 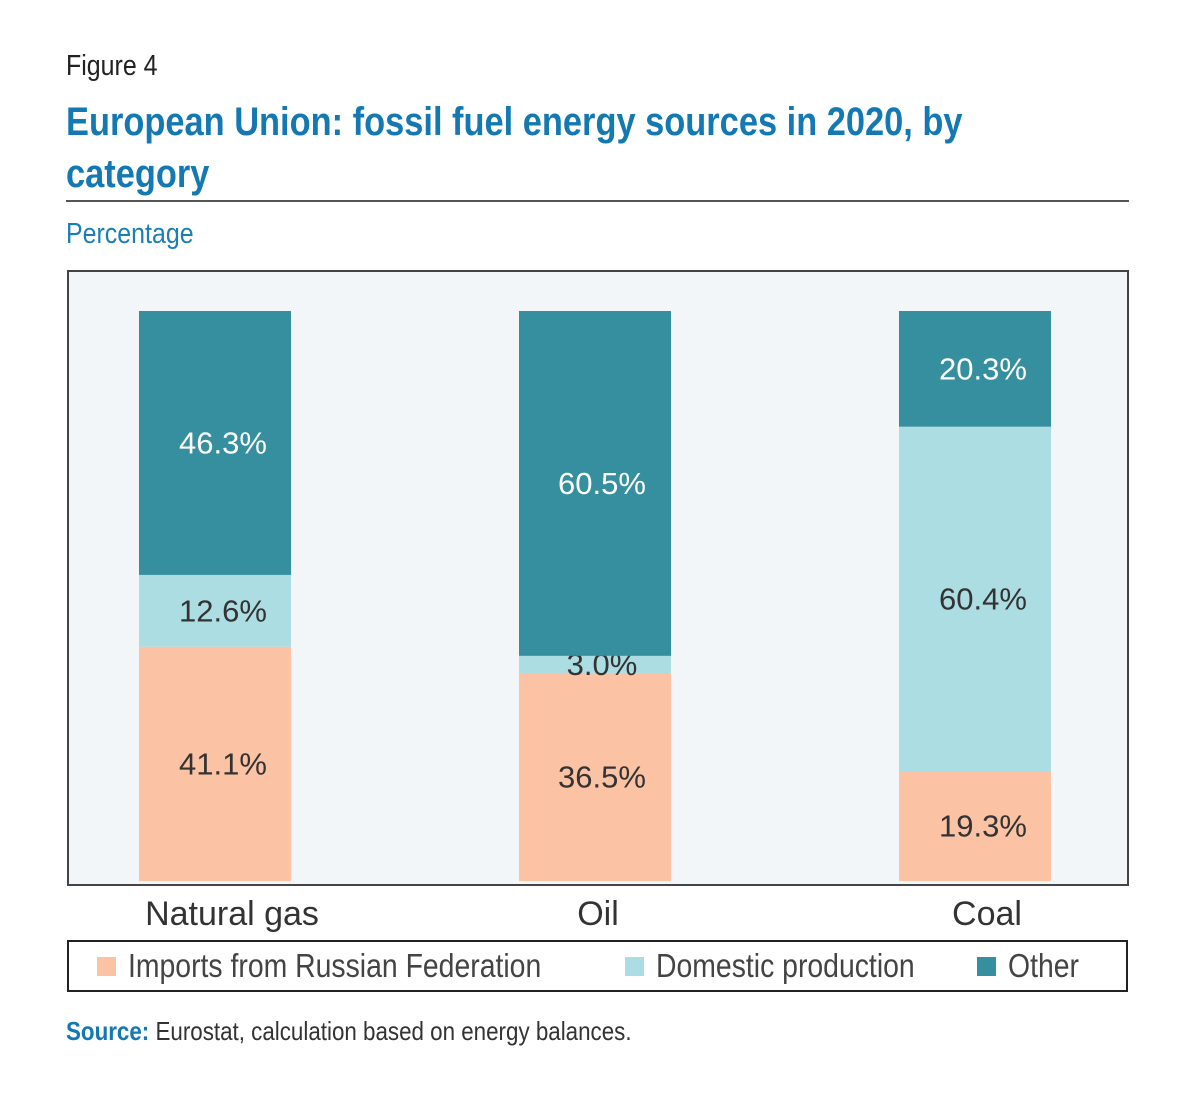 What do you see at coordinates (602, 483) in the screenshot?
I see `data-label-oil-other: 60.5%` at bounding box center [602, 483].